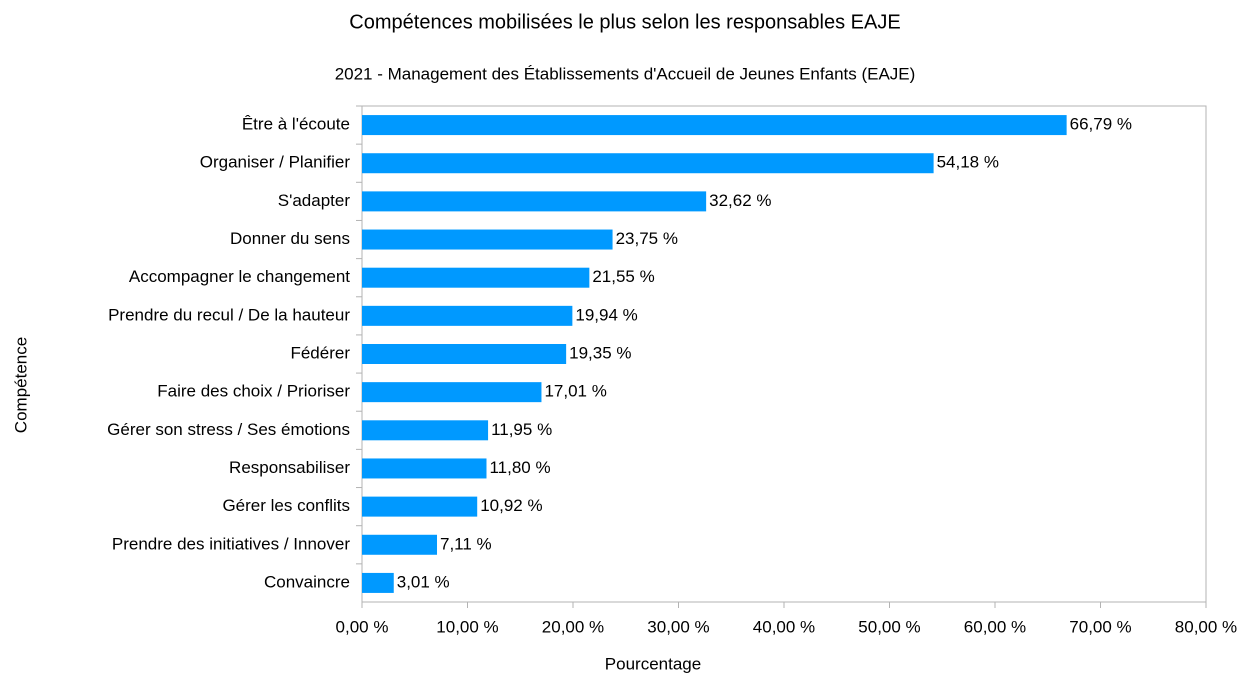 This screenshot has width=1243, height=676. Describe the element at coordinates (740, 200) in the screenshot. I see `value-label: 32,62 %` at that location.